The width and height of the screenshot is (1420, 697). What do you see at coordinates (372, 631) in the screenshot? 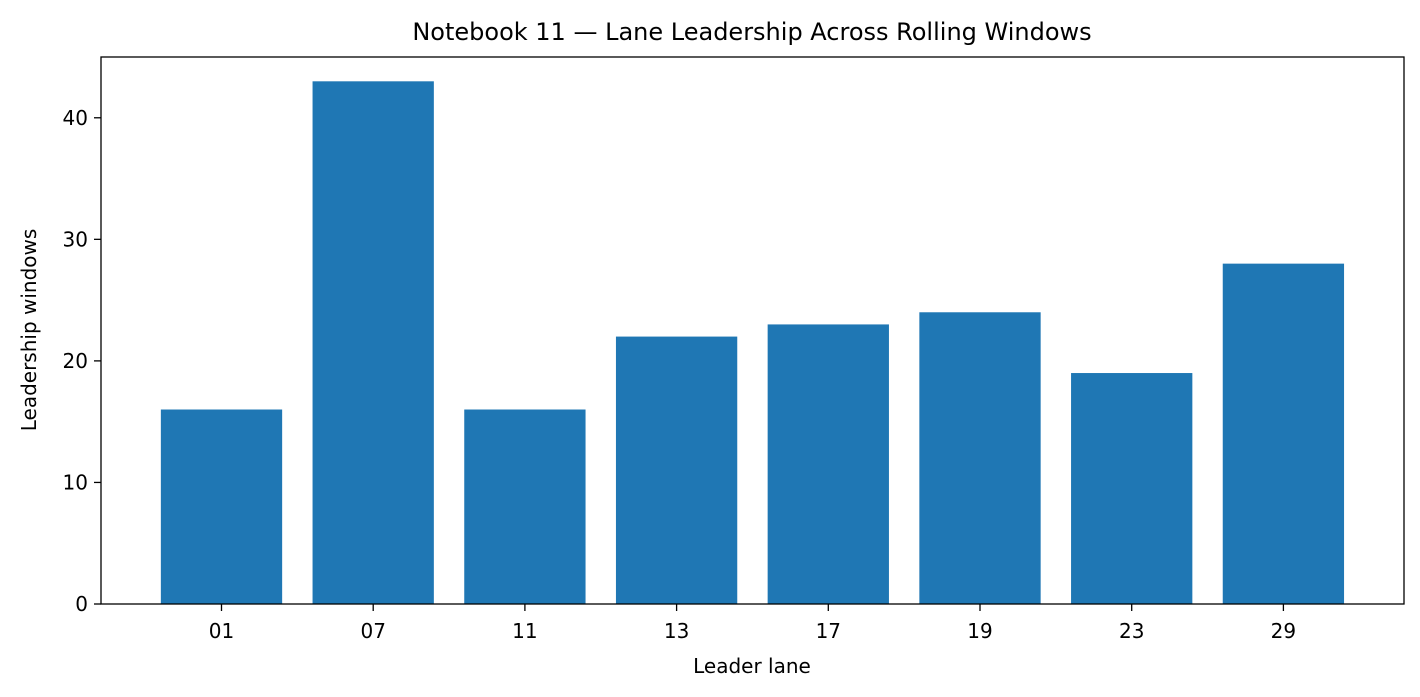
I see `x-tick-label-07: 07` at bounding box center [372, 631].